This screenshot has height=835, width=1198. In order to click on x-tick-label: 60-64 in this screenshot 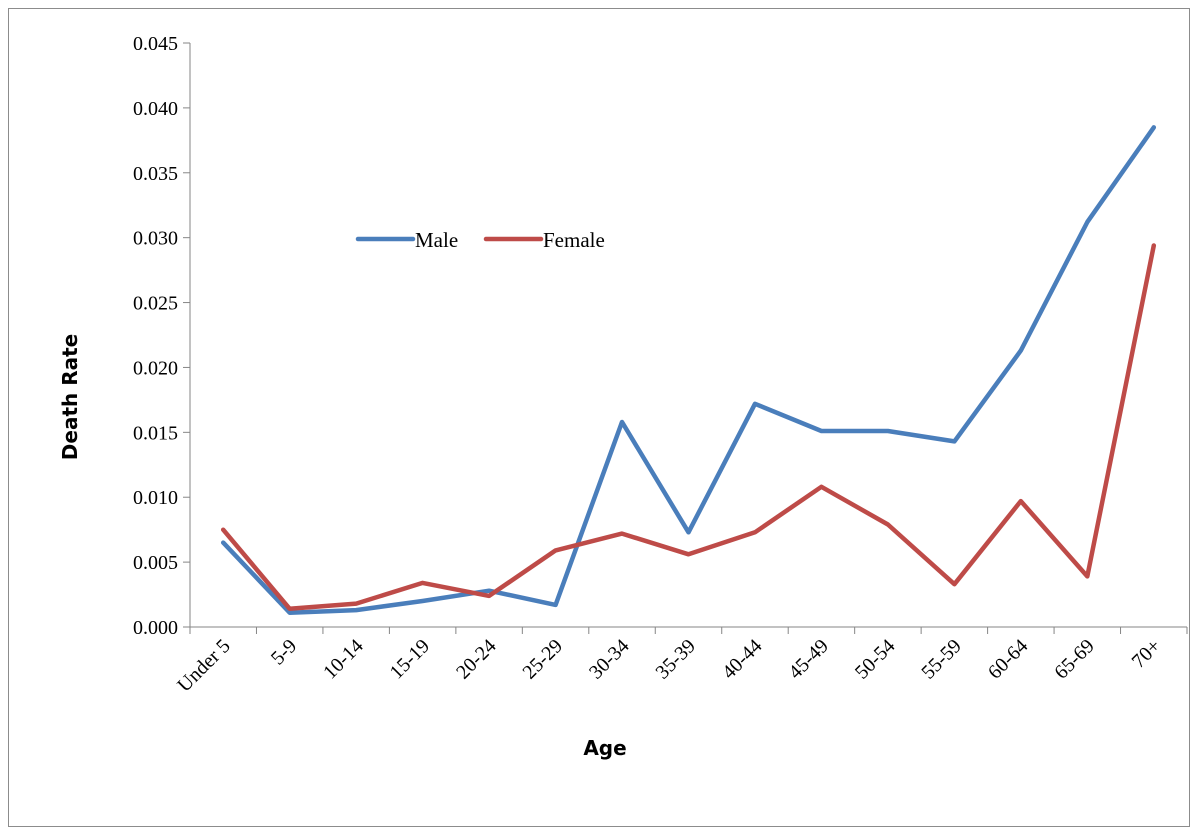, I will do `click(1008, 659)`.